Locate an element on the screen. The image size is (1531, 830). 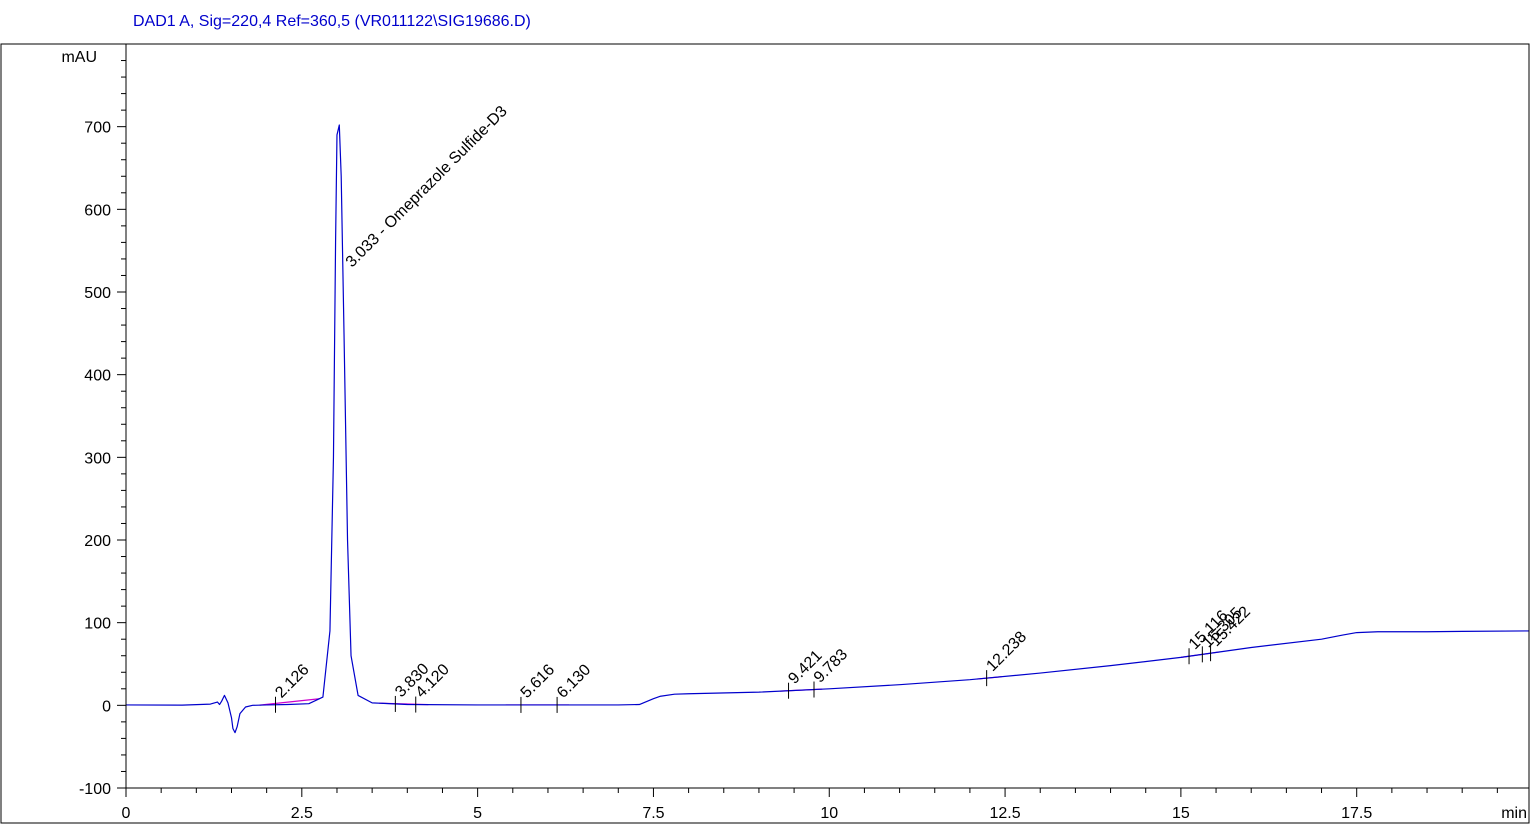
y-tick-label: 700 is located at coordinates (97, 128).